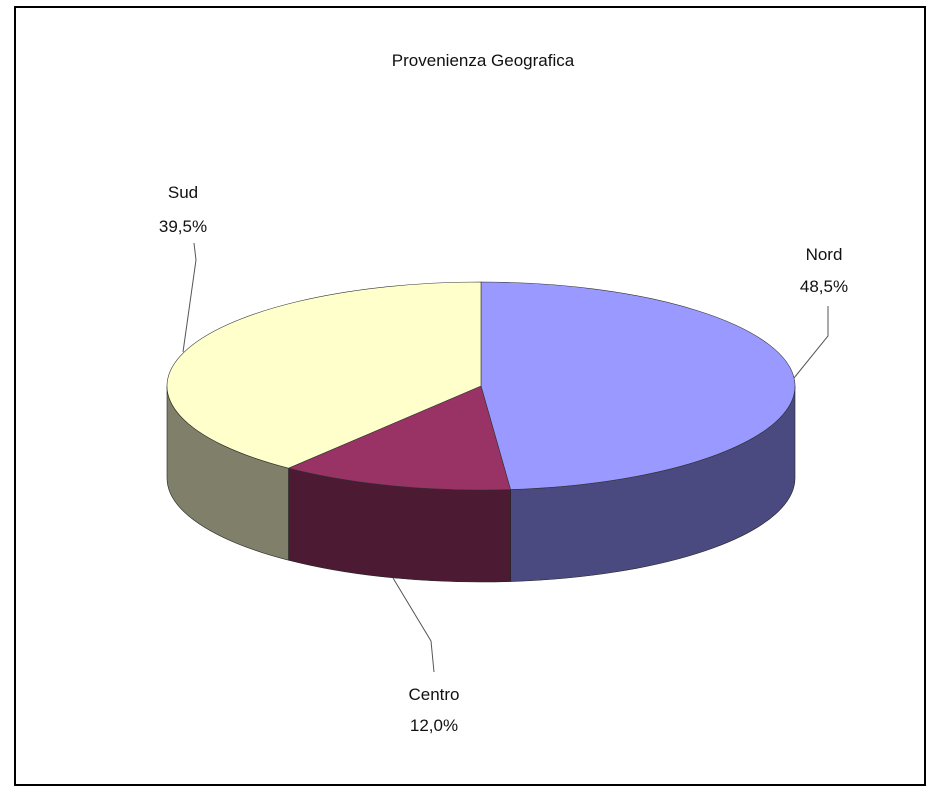  I want to click on chart-title: Provenienza Geografica, so click(483, 60).